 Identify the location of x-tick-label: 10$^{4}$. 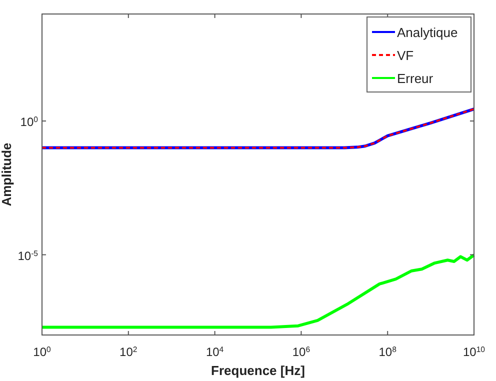
(215, 351).